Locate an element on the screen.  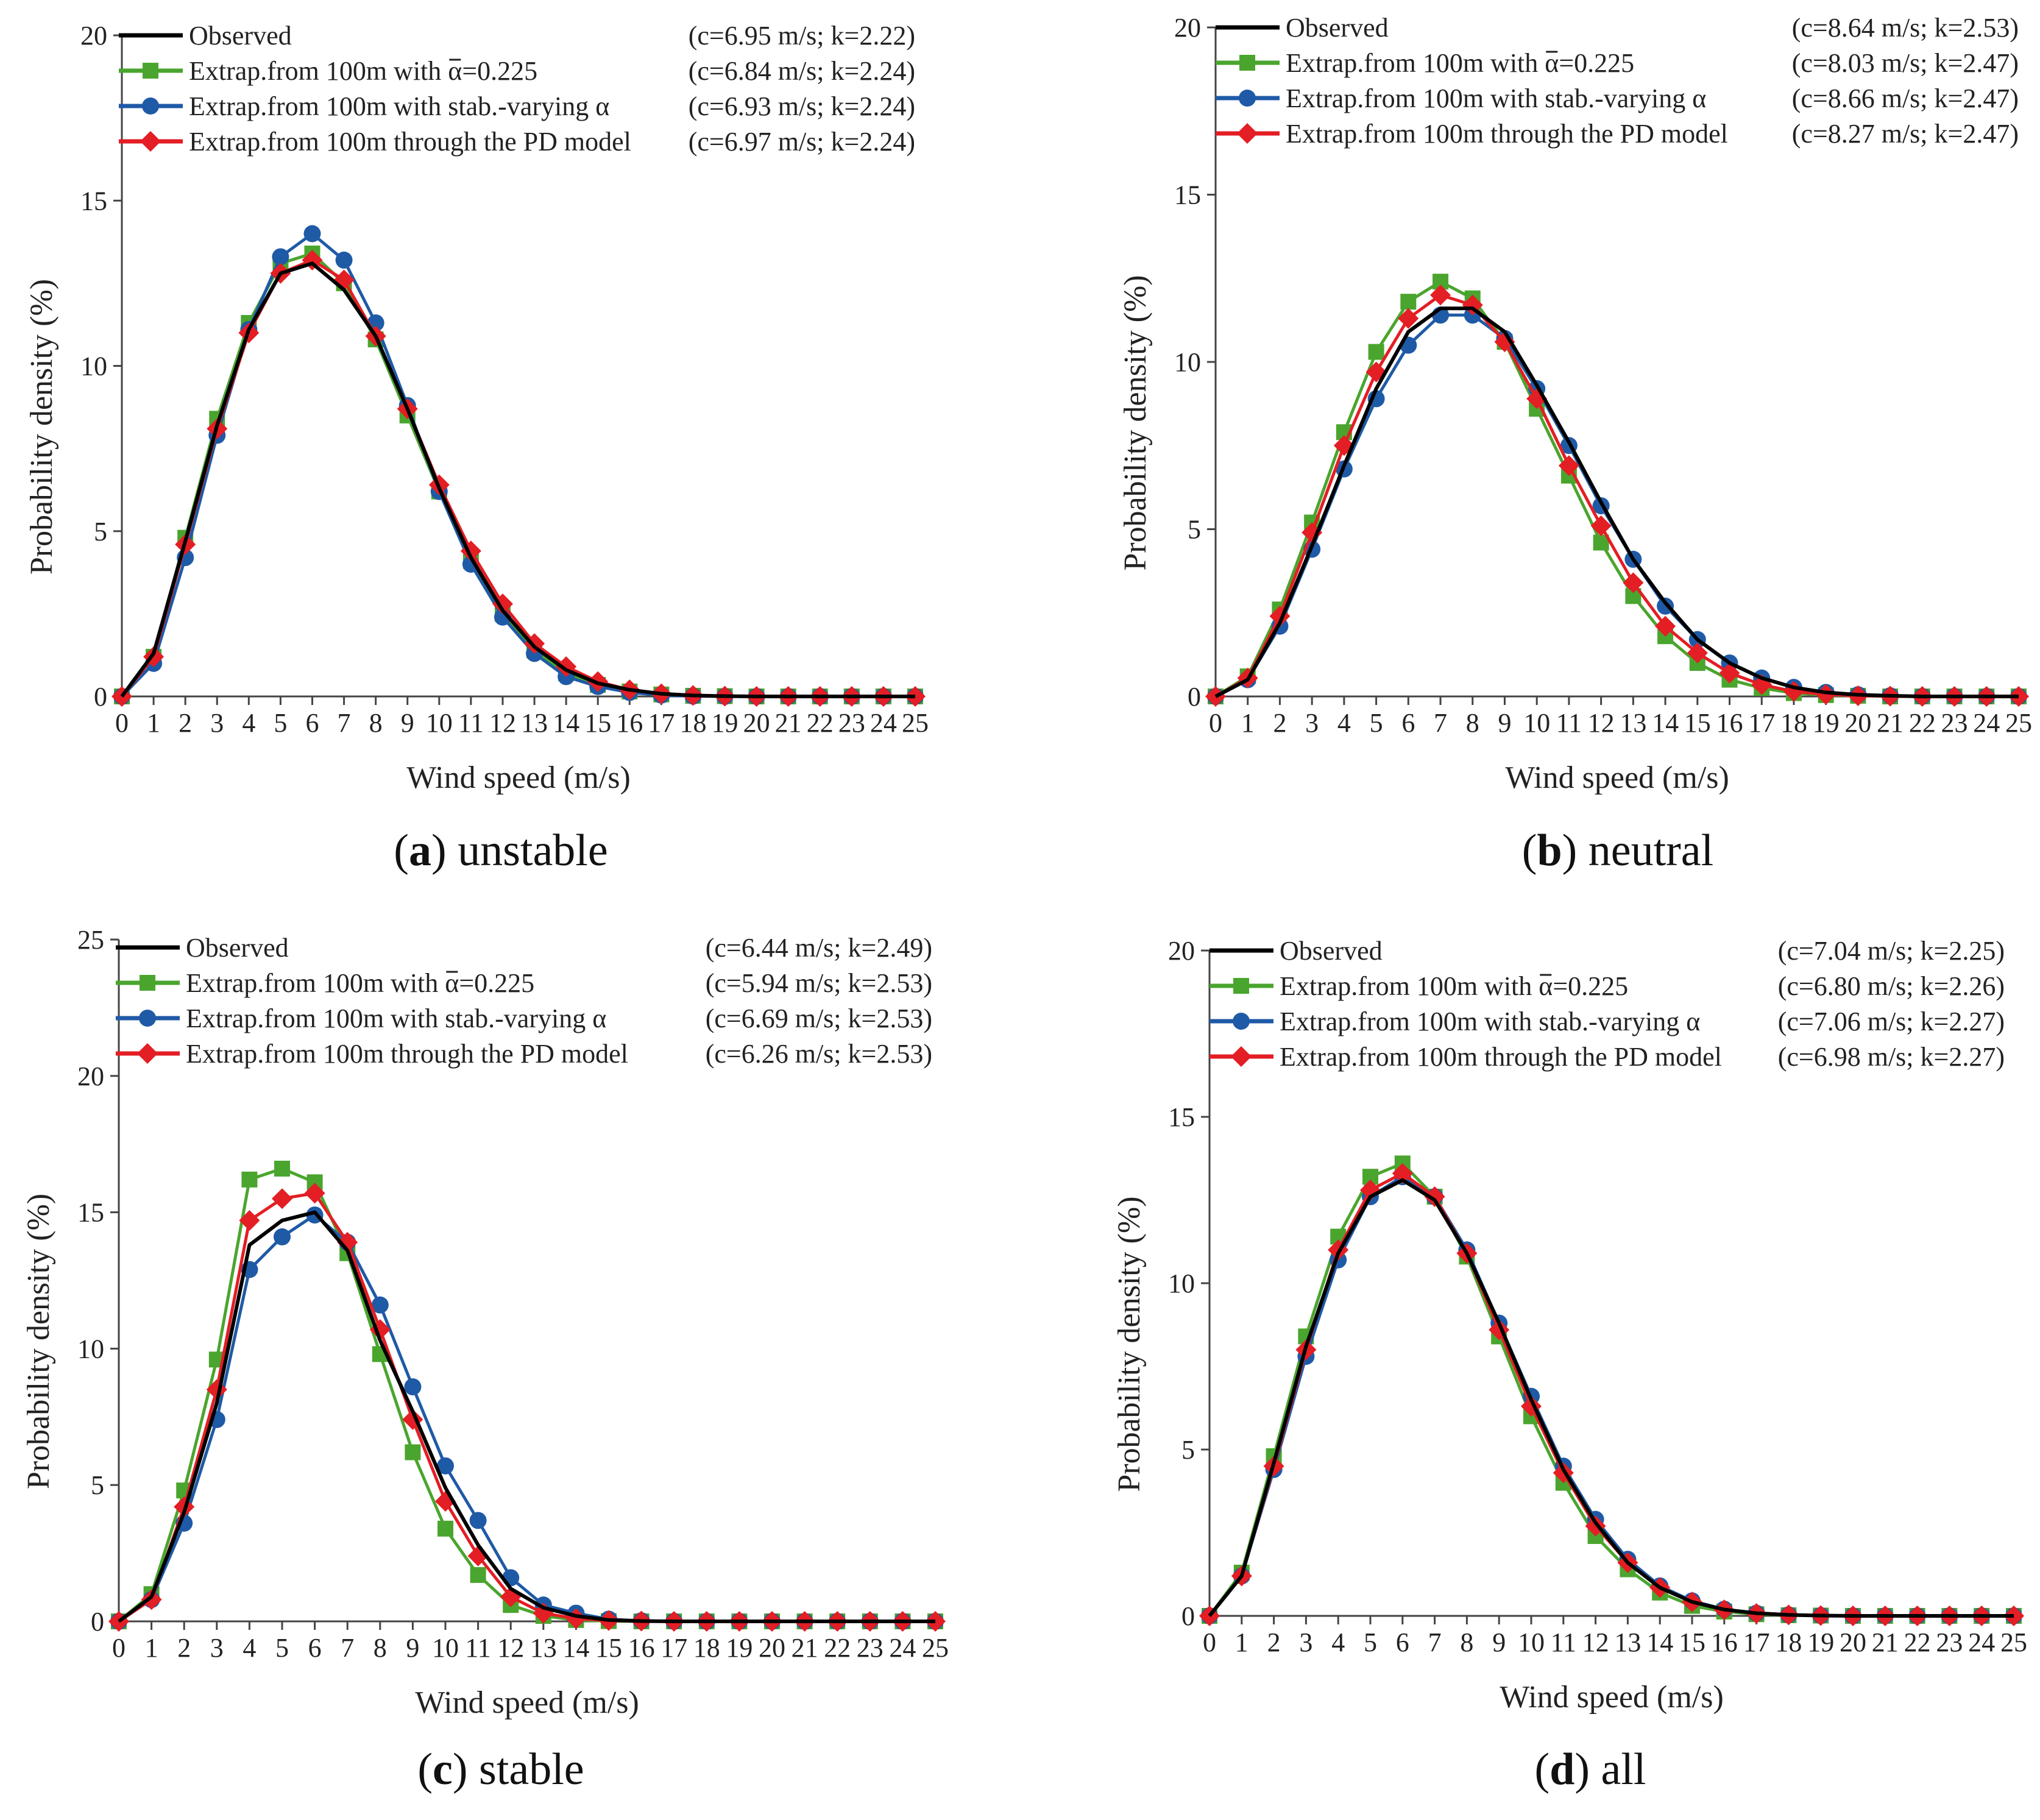
x-tick-label: 0 is located at coordinates (1215, 723).